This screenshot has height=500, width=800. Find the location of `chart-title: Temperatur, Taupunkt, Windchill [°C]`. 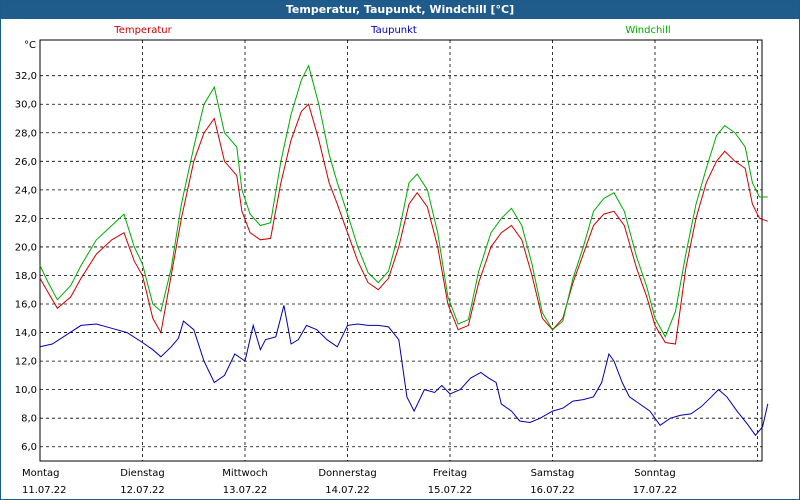

chart-title: Temperatur, Taupunkt, Windchill [°C] is located at coordinates (400, 10).